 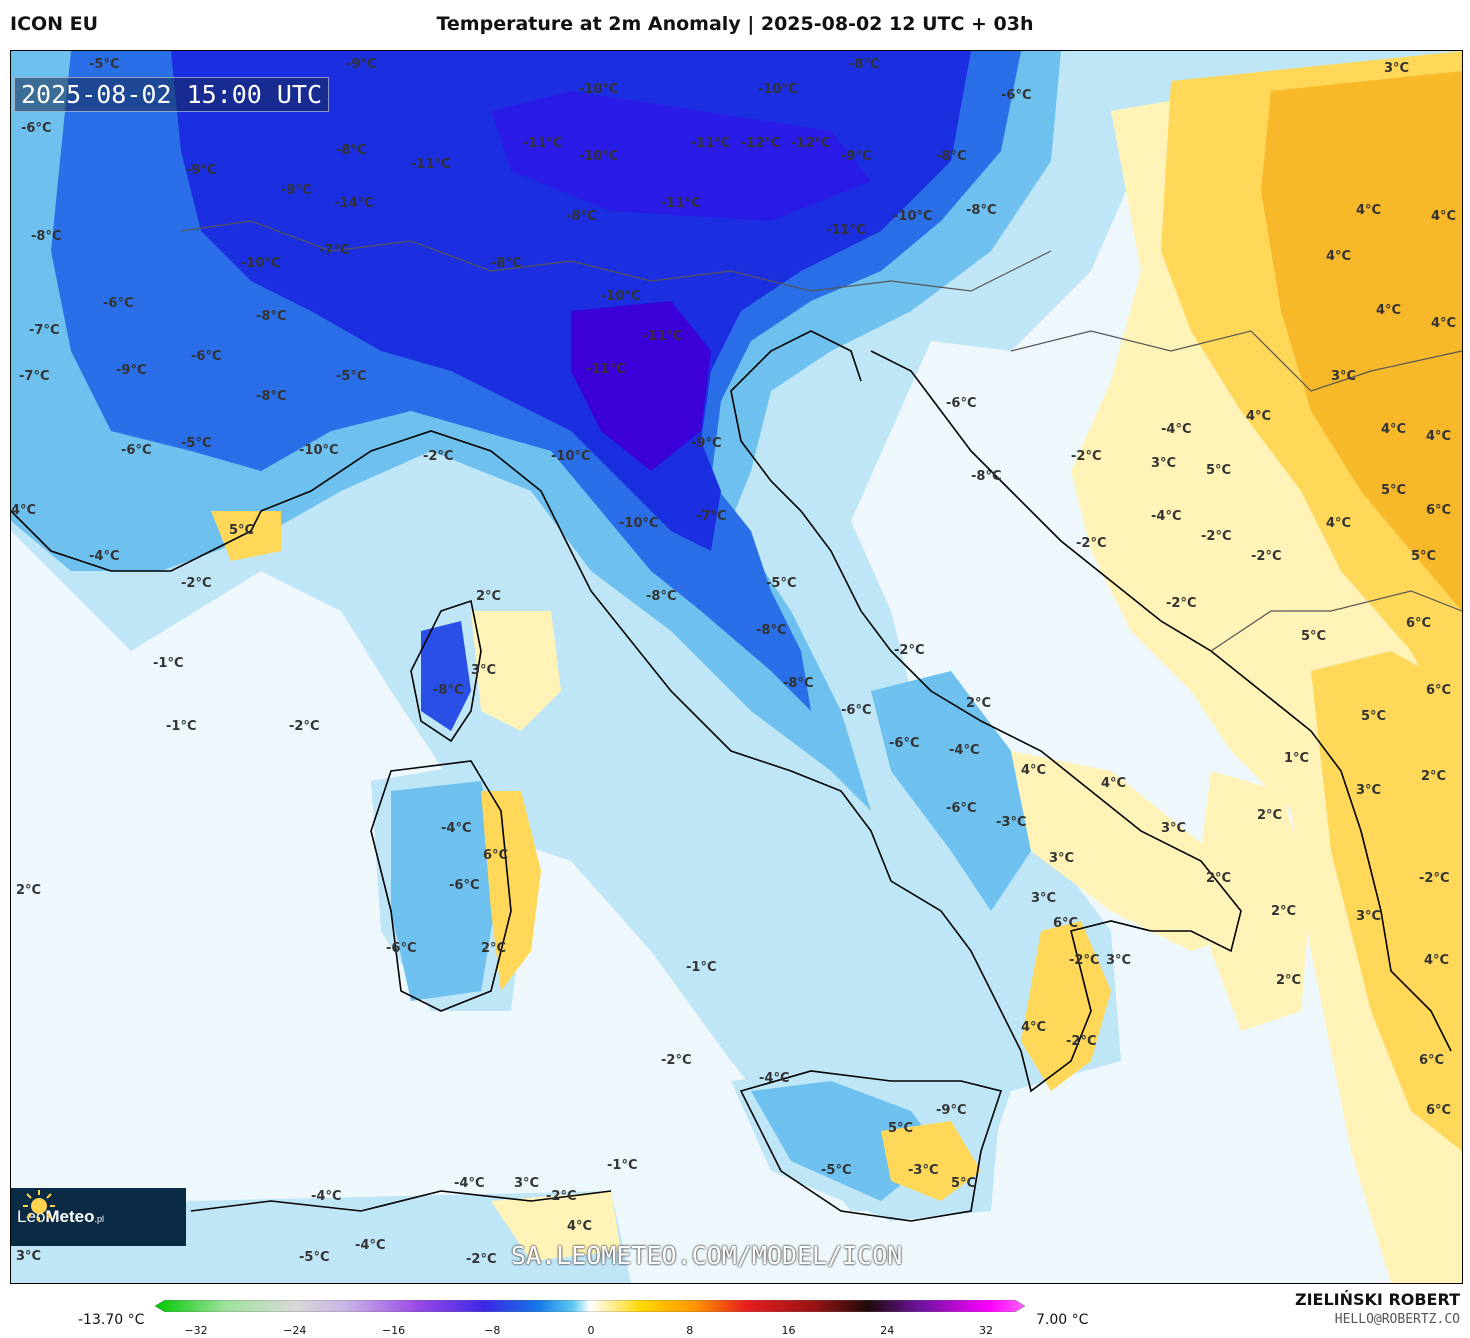 What do you see at coordinates (492, 1330) in the screenshot?
I see `colorbar-tick-label: −8` at bounding box center [492, 1330].